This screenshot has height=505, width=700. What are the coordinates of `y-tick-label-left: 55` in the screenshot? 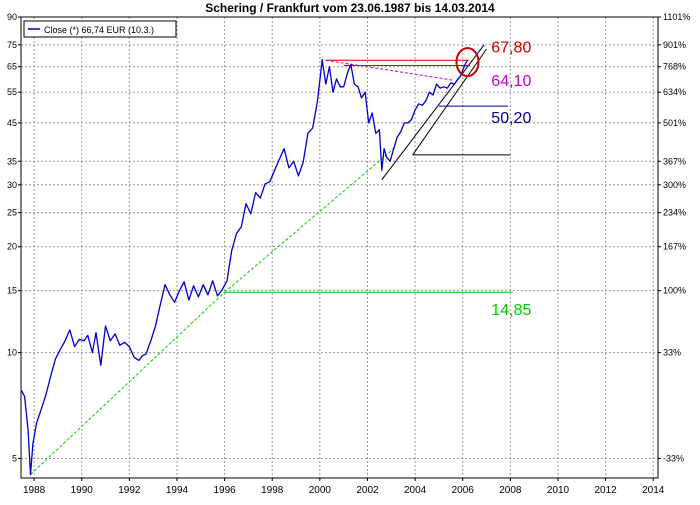 It's located at (12, 92).